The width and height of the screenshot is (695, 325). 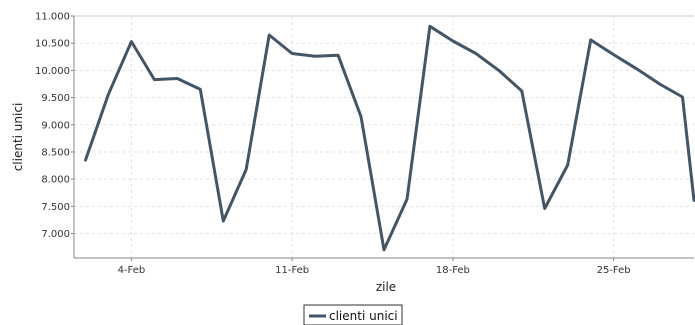 I want to click on y-tick-label: 9.000, so click(x=55, y=125).